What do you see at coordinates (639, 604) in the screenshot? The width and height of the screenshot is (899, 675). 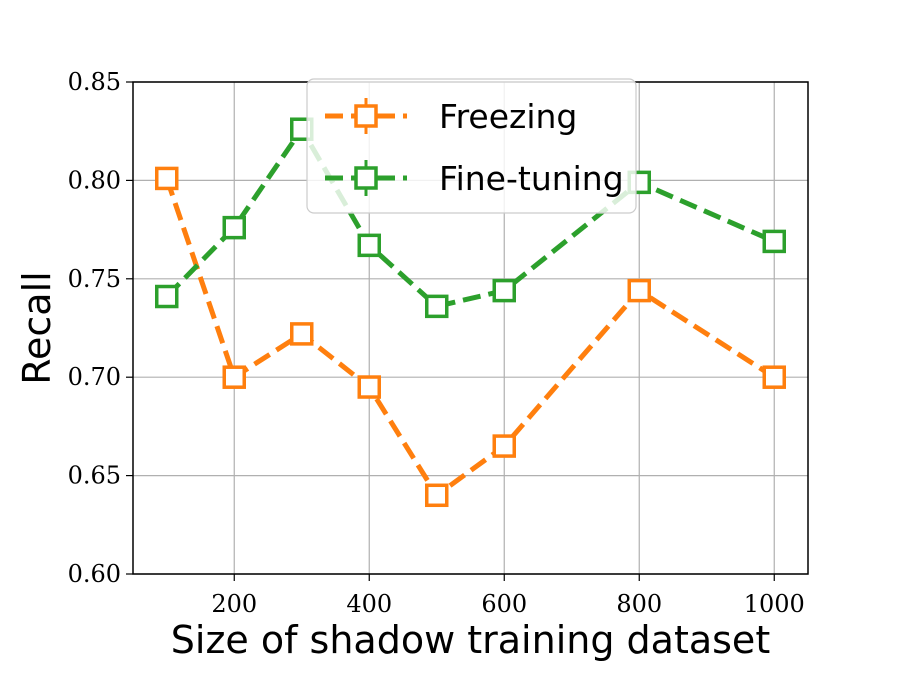 I see `x-tick-label: 800` at bounding box center [639, 604].